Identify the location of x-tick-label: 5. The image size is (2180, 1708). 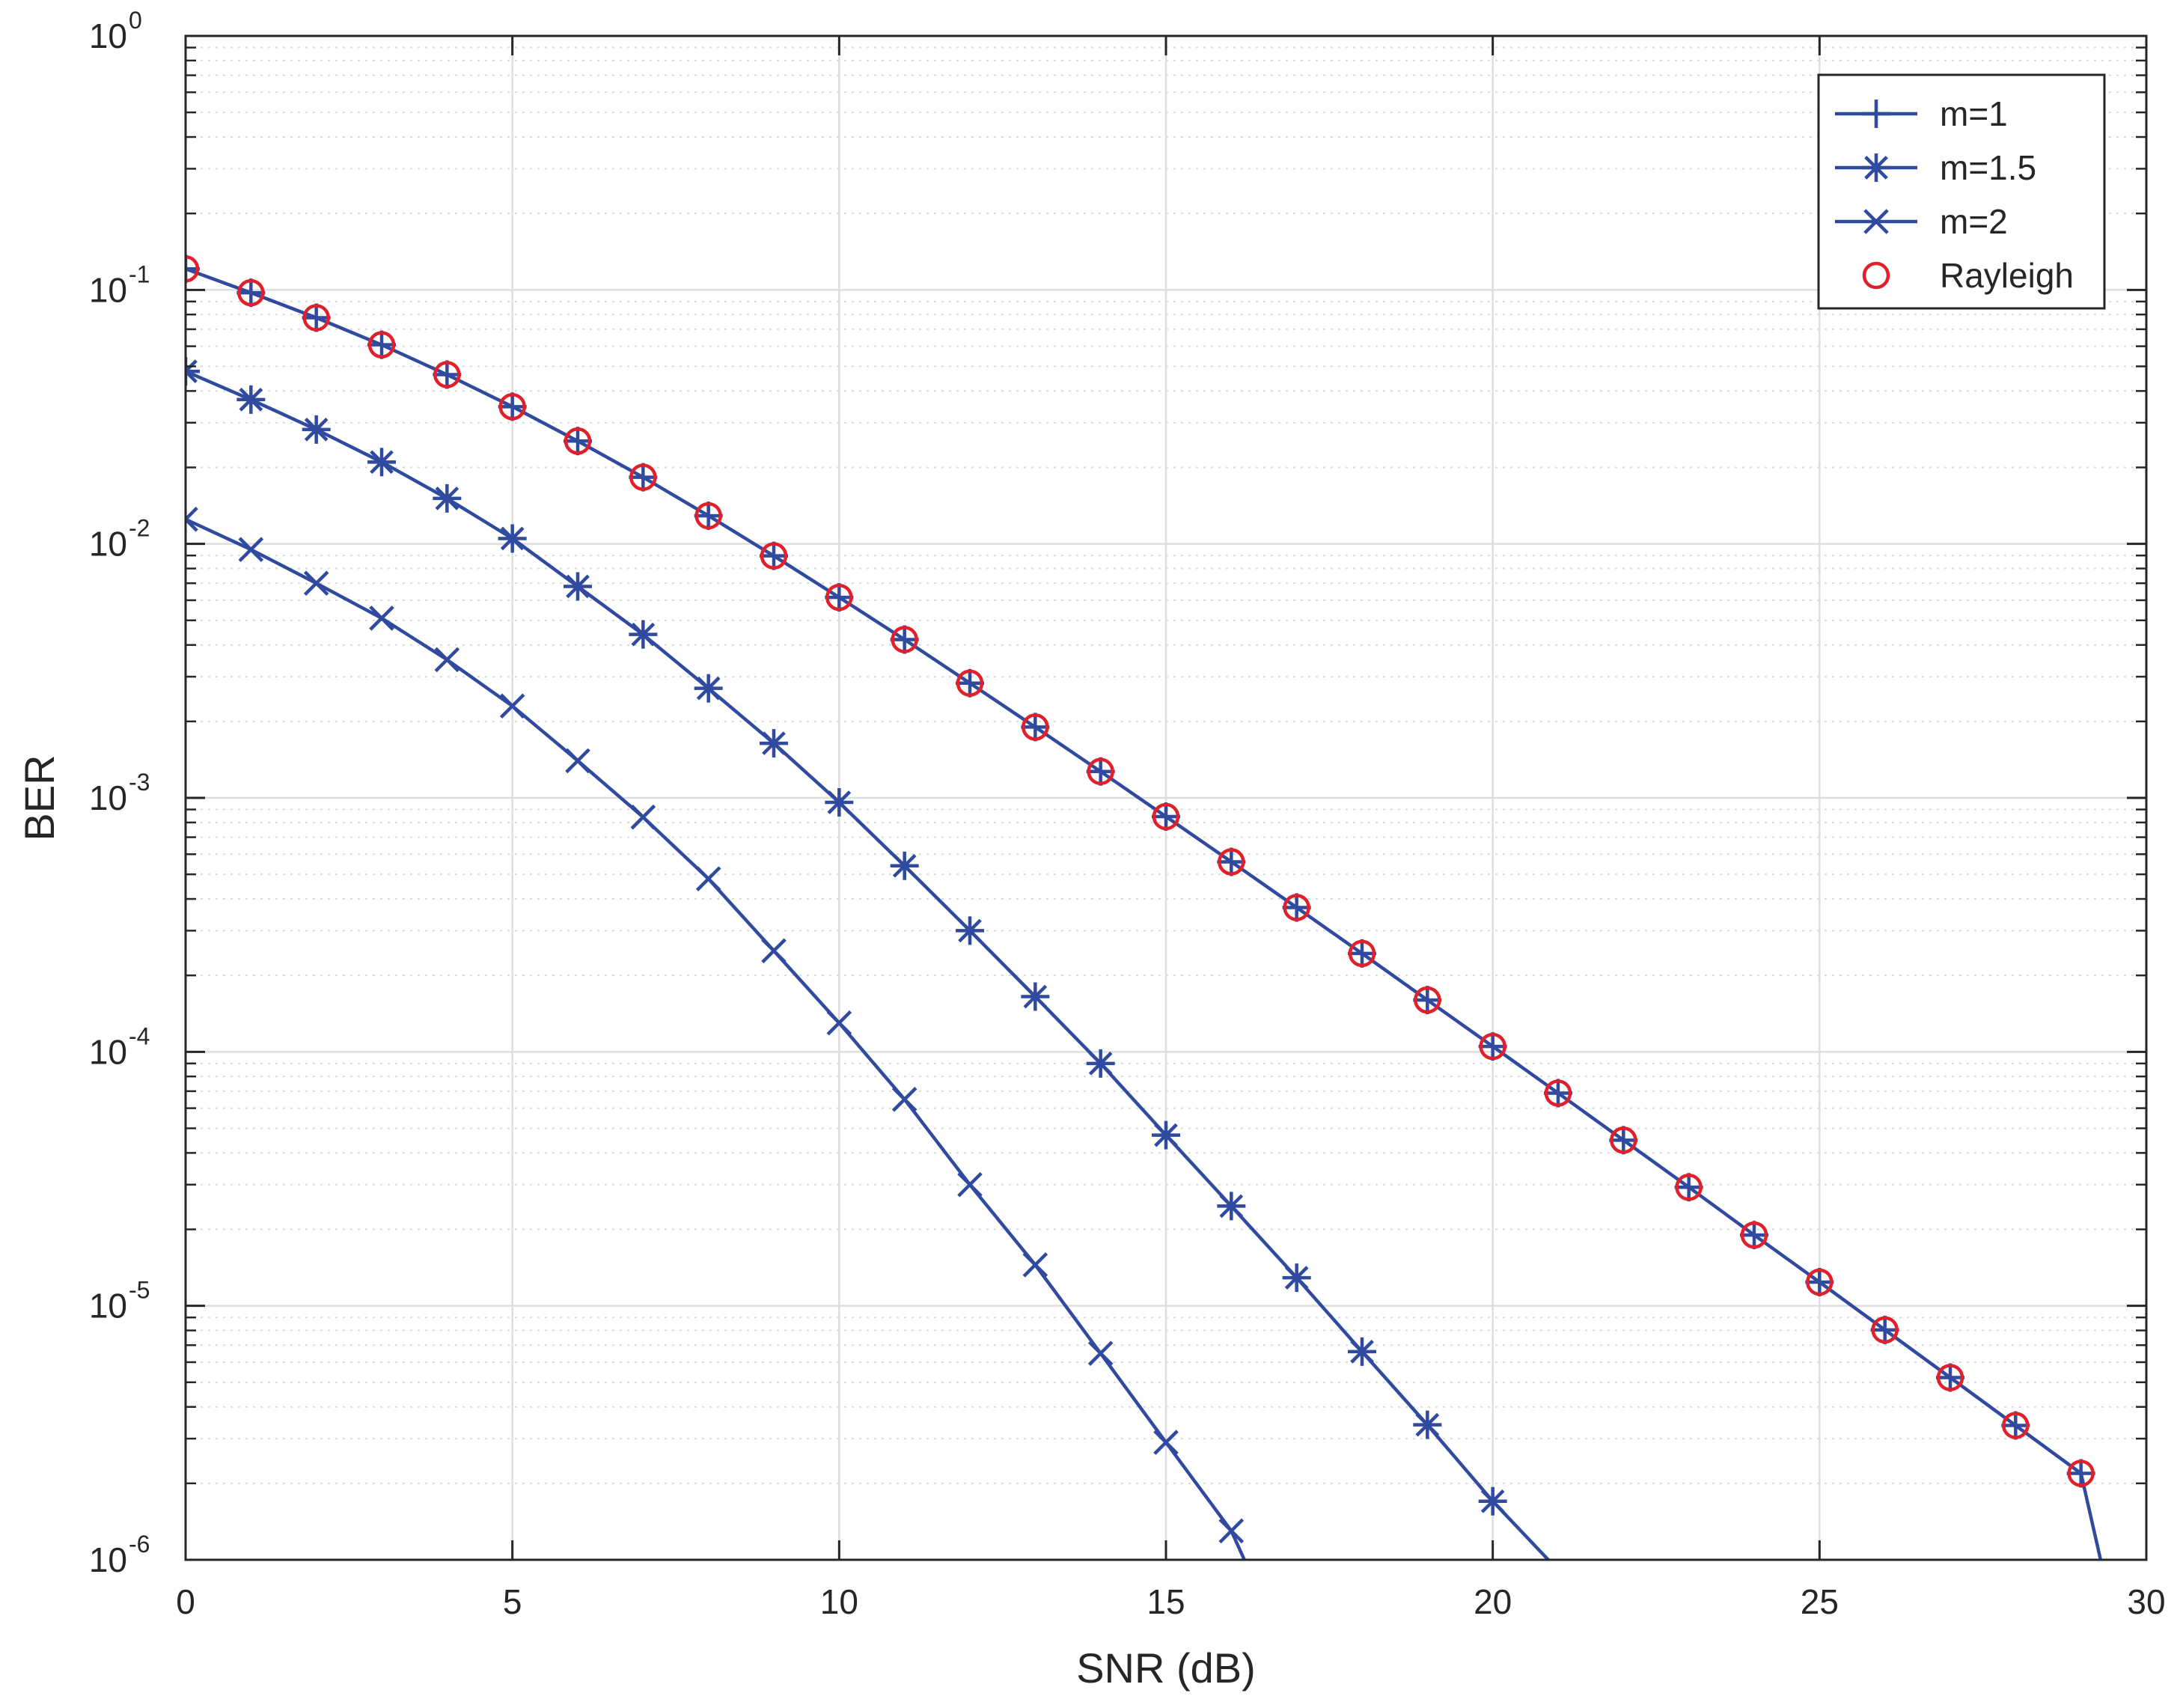
(512, 1601).